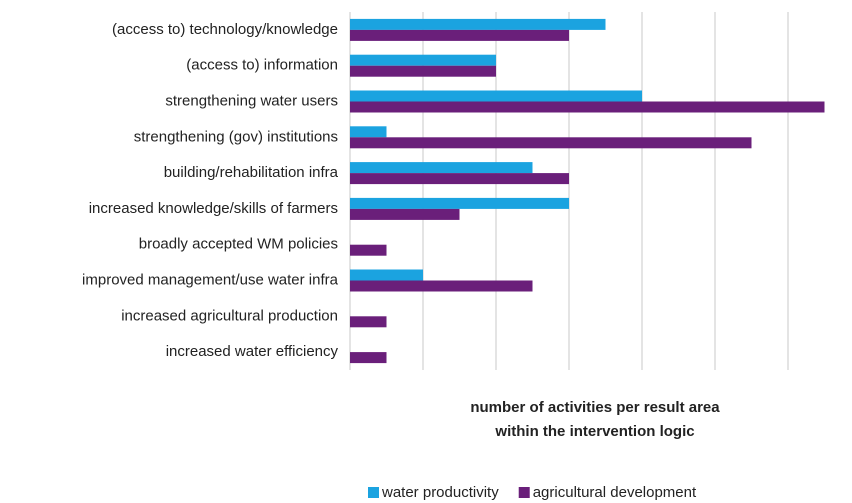 The height and width of the screenshot is (503, 852). What do you see at coordinates (252, 351) in the screenshot?
I see `category-label: increased water efficiency` at bounding box center [252, 351].